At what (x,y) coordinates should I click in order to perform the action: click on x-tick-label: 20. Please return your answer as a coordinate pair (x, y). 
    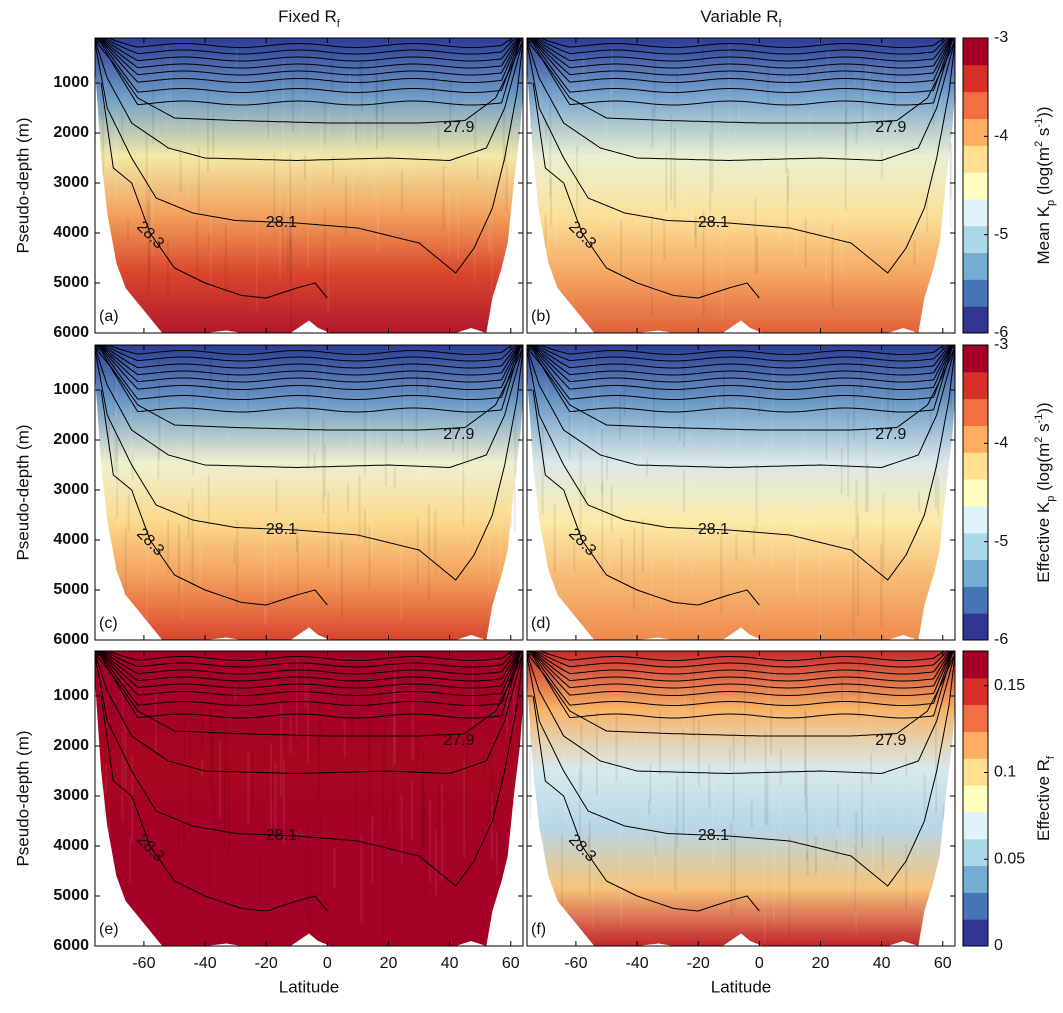
    Looking at the image, I should click on (389, 963).